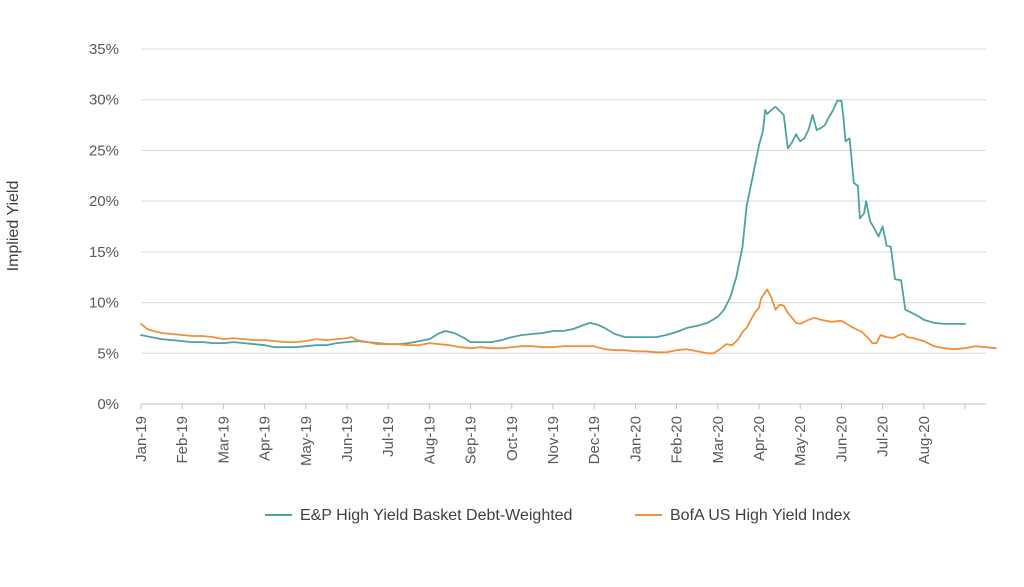 This screenshot has height=587, width=1024. I want to click on y-tick-label: 20%, so click(104, 201).